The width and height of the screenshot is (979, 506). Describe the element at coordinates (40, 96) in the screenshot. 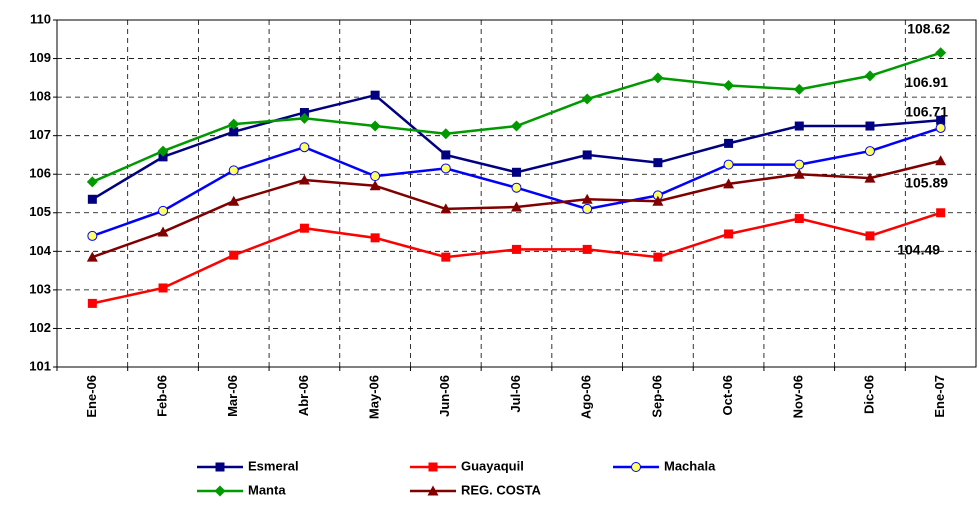

I see `y-tick-label: 108` at that location.